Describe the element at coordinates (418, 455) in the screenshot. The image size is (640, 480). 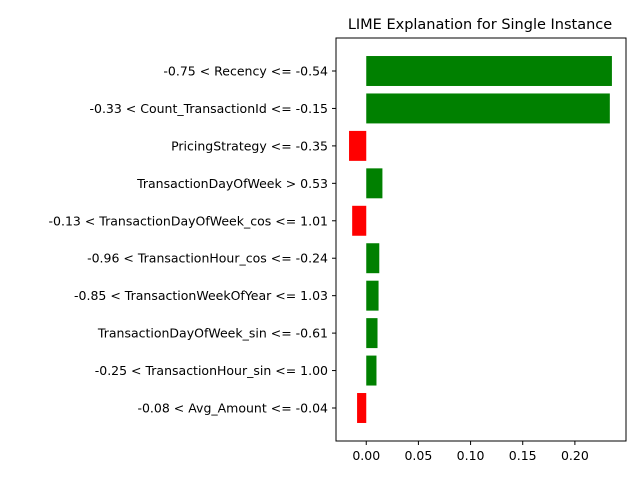
I see `x-tick-label-1: 0.05` at that location.